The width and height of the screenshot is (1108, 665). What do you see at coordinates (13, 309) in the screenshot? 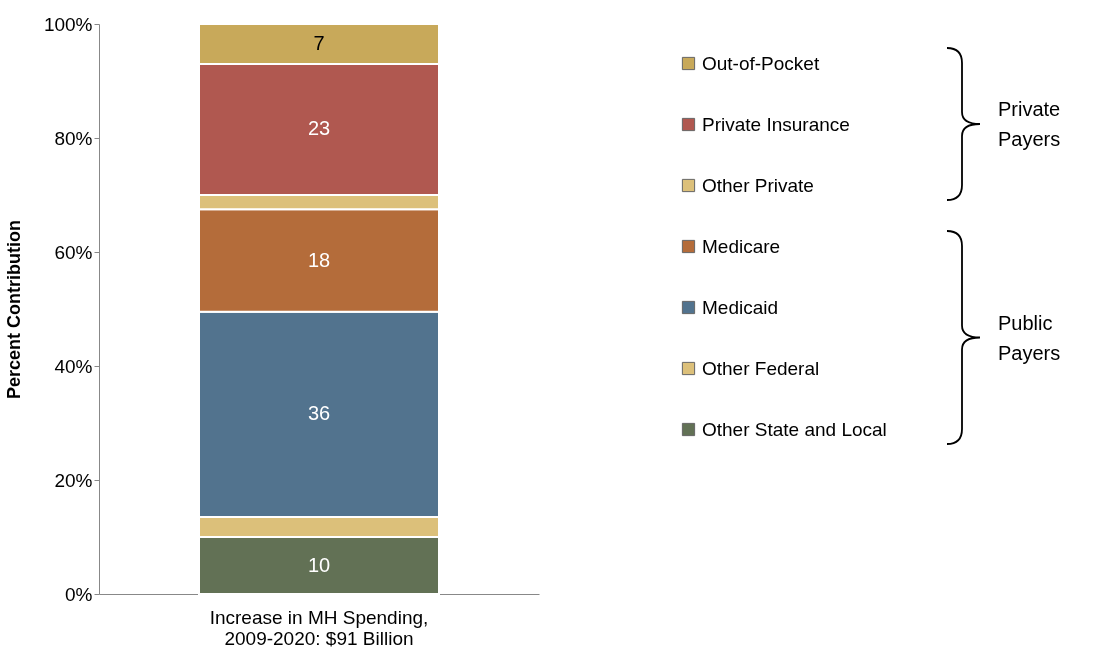
I see `y-axis-title: Percent Contribution` at bounding box center [13, 309].